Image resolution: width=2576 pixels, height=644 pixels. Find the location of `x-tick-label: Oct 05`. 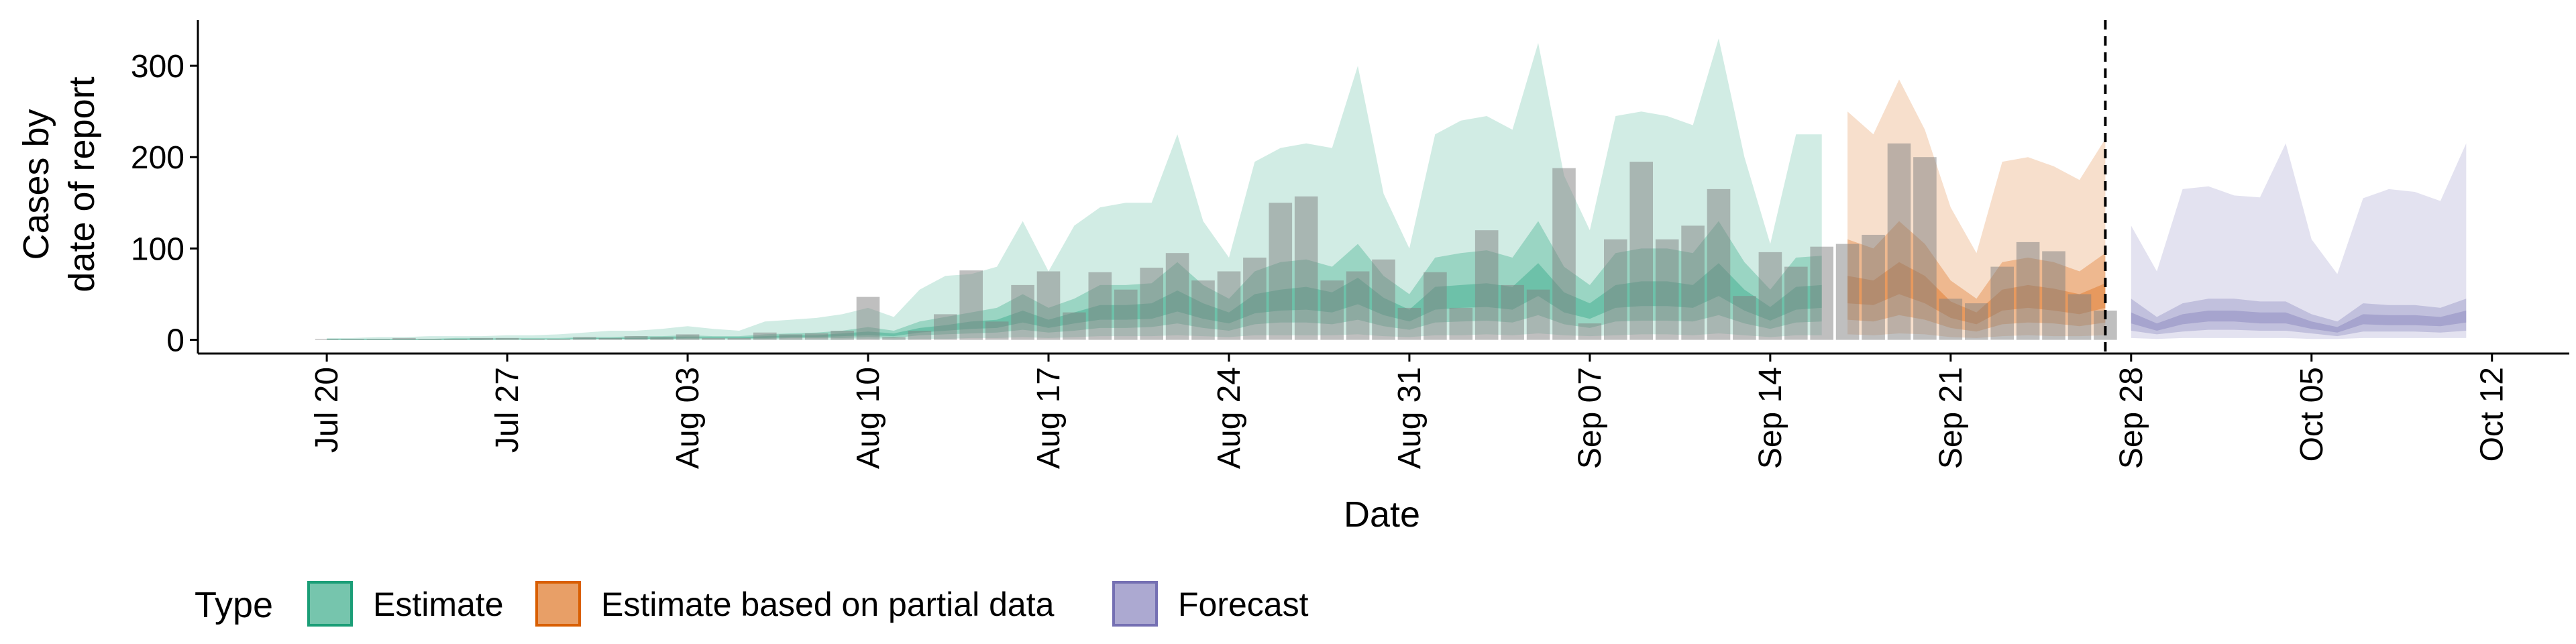

x-tick-label: Oct 05 is located at coordinates (2312, 414).